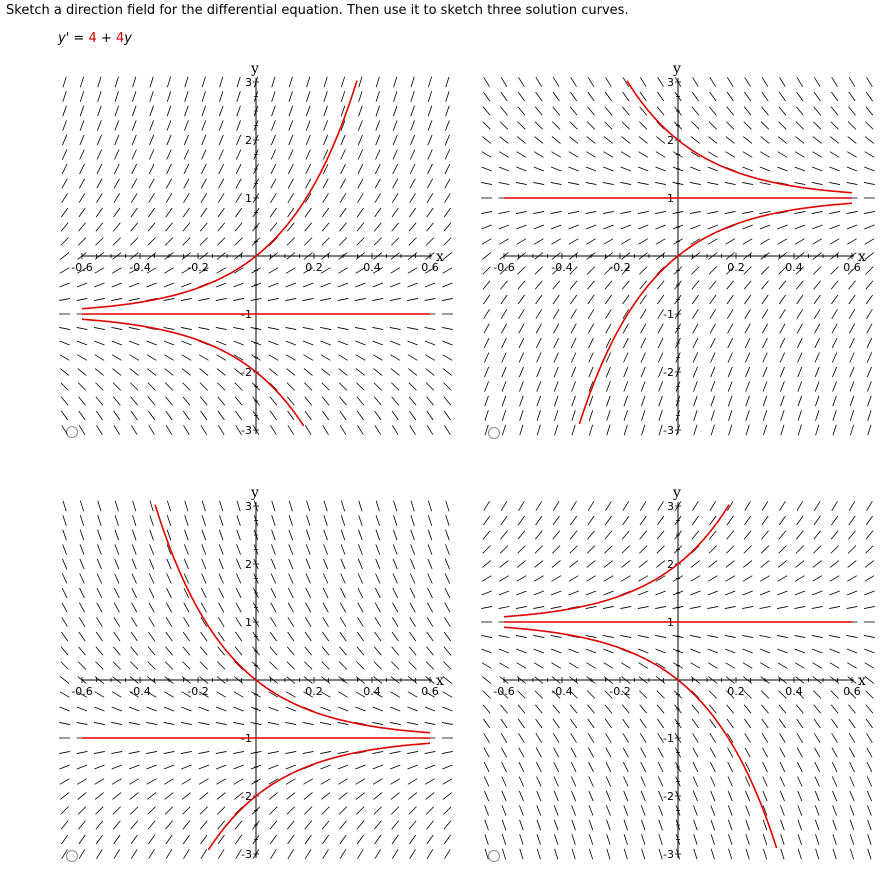  What do you see at coordinates (670, 564) in the screenshot?
I see `y-tick-label: 2` at bounding box center [670, 564].